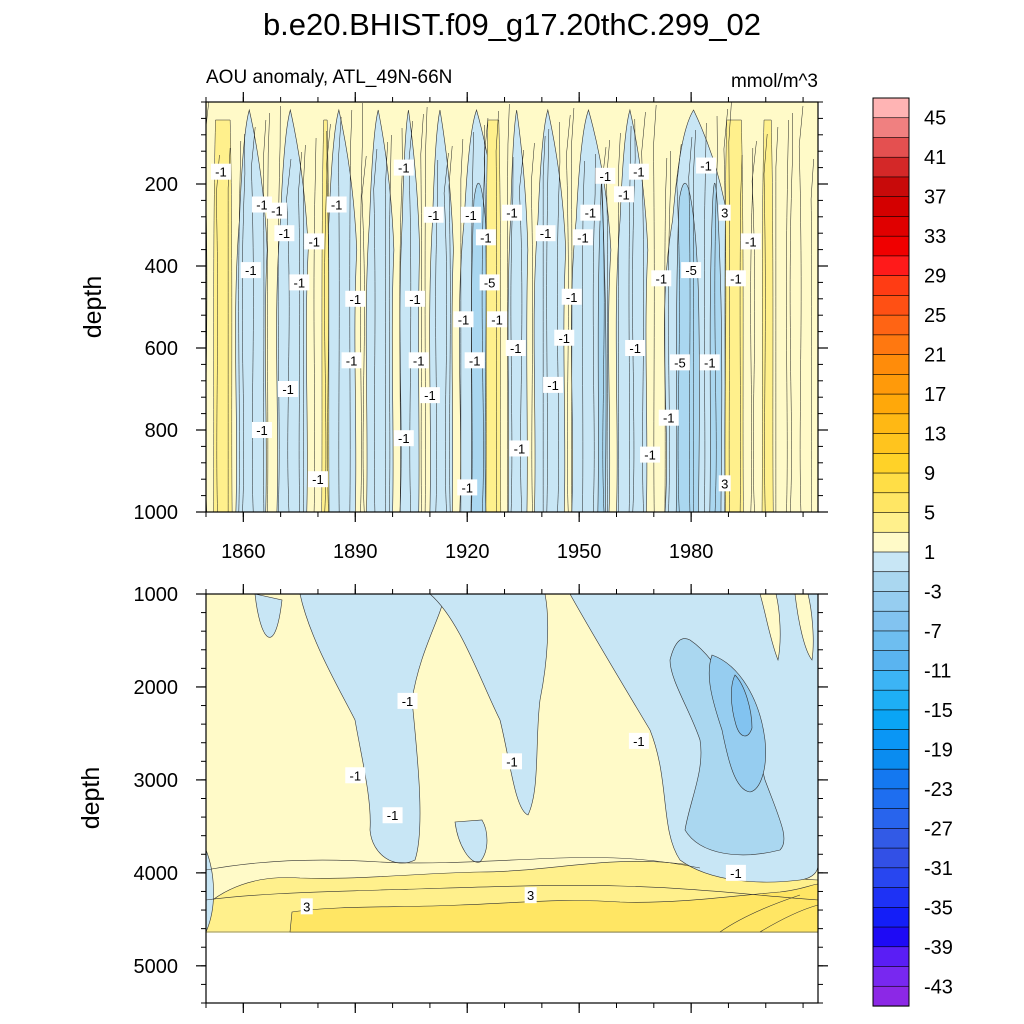 The image size is (1024, 1024). What do you see at coordinates (935, 316) in the screenshot?
I see `colorbar-label: 25` at bounding box center [935, 316].